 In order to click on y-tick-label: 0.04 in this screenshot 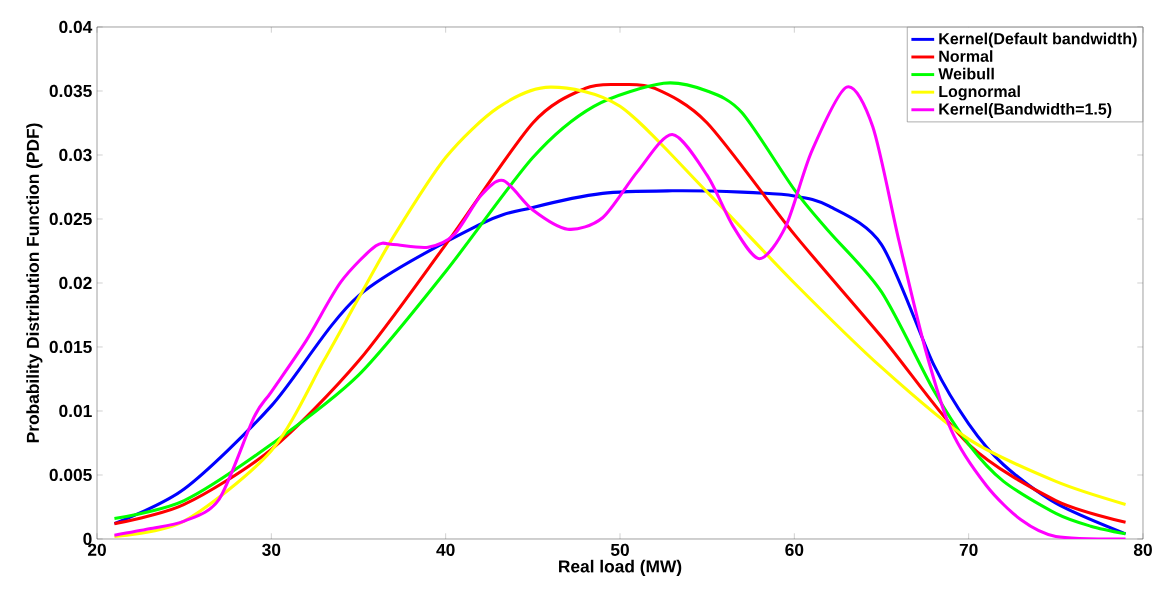, I will do `click(76, 27)`.